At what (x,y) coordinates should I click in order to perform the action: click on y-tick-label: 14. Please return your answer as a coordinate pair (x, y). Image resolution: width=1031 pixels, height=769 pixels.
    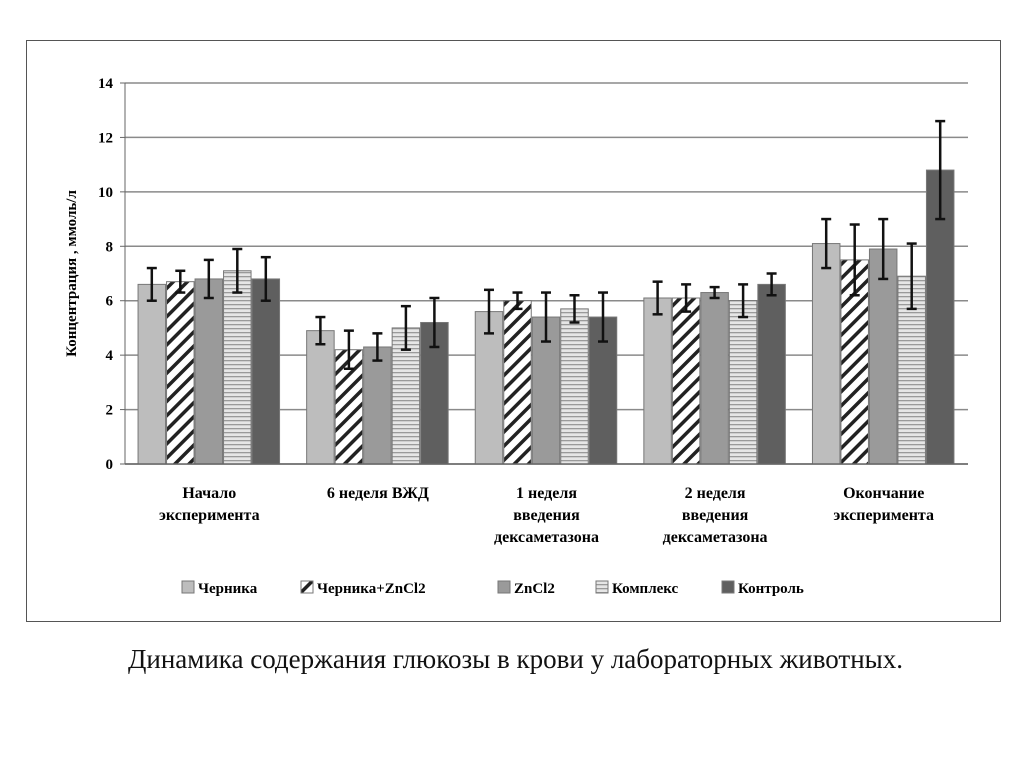
    Looking at the image, I should click on (106, 84).